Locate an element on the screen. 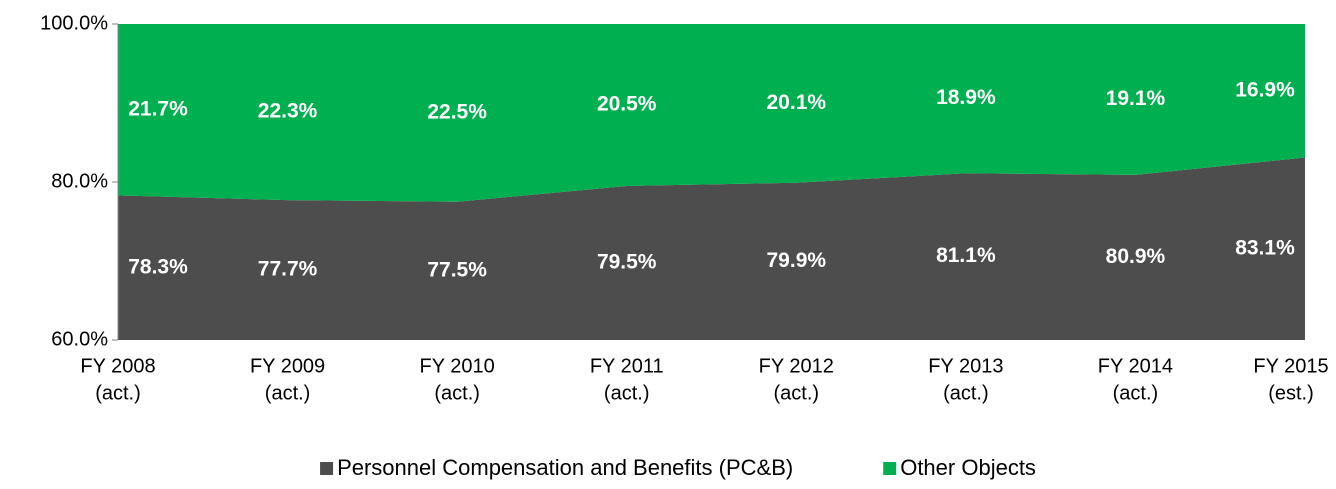 This screenshot has height=489, width=1336. x-tick-label: FY 2010 is located at coordinates (457, 366).